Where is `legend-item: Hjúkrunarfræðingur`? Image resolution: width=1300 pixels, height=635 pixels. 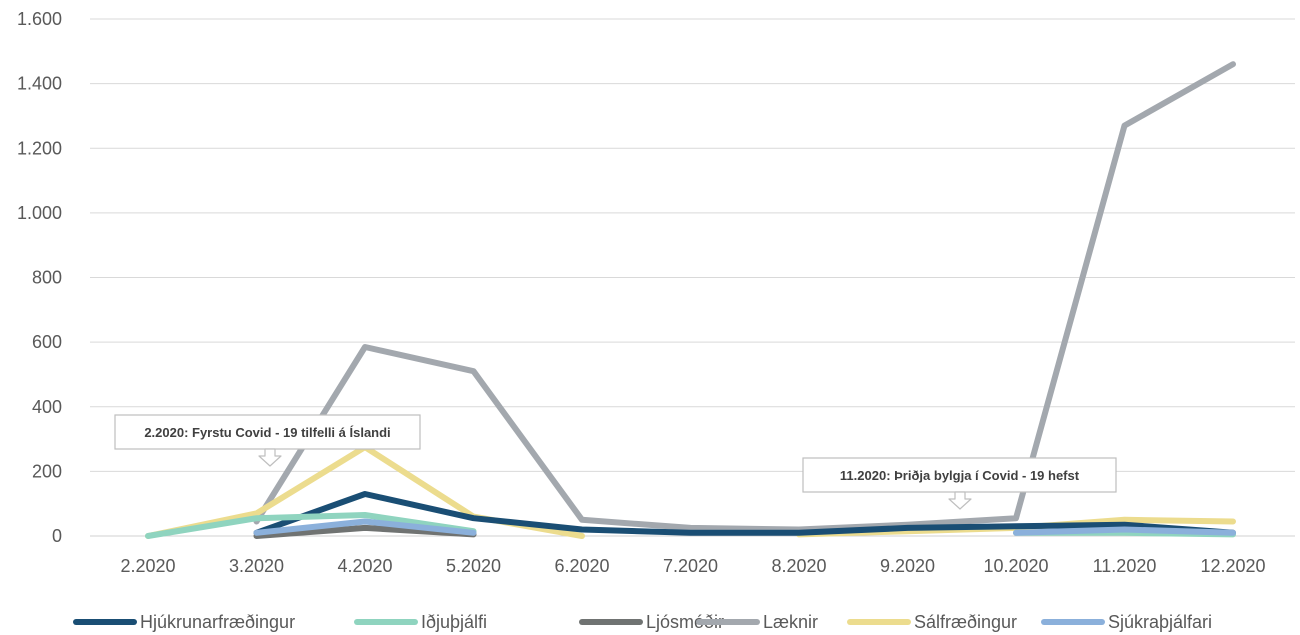 legend-item: Hjúkrunarfræðingur is located at coordinates (184, 622).